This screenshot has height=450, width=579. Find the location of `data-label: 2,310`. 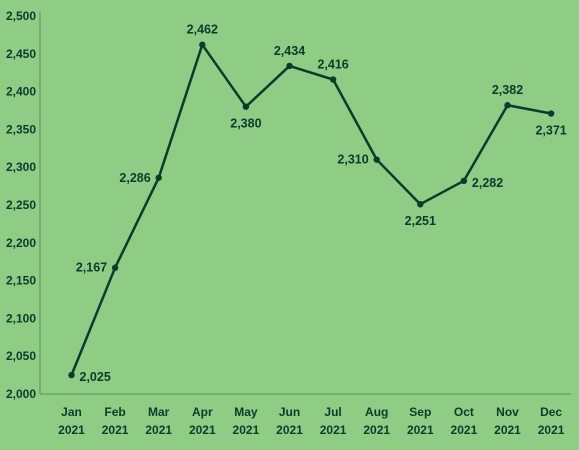

data-label: 2,310 is located at coordinates (352, 160).